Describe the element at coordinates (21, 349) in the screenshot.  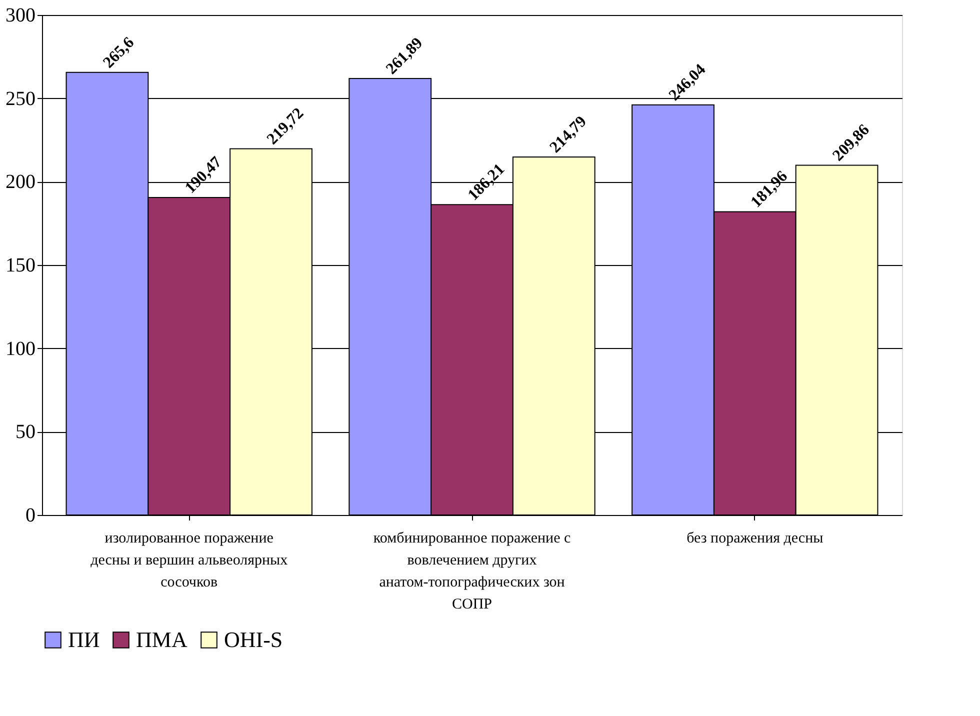
I see `y-tick-label: 100` at that location.